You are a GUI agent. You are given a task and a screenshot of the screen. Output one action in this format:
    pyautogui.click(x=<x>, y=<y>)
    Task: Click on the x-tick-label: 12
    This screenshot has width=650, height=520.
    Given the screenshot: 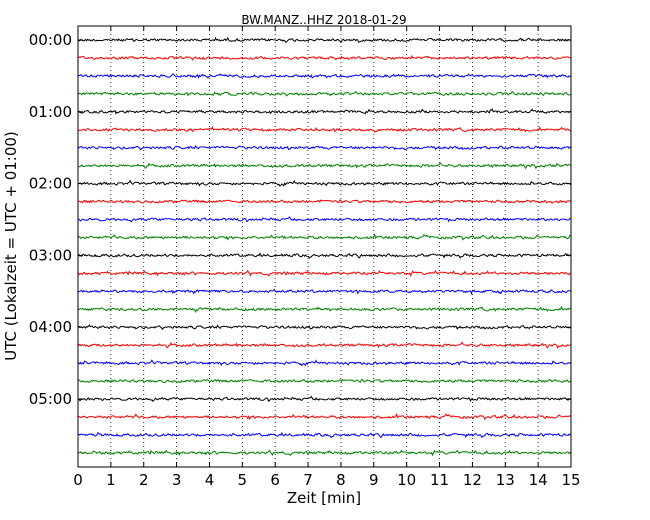 What is the action you would take?
    pyautogui.click(x=472, y=480)
    